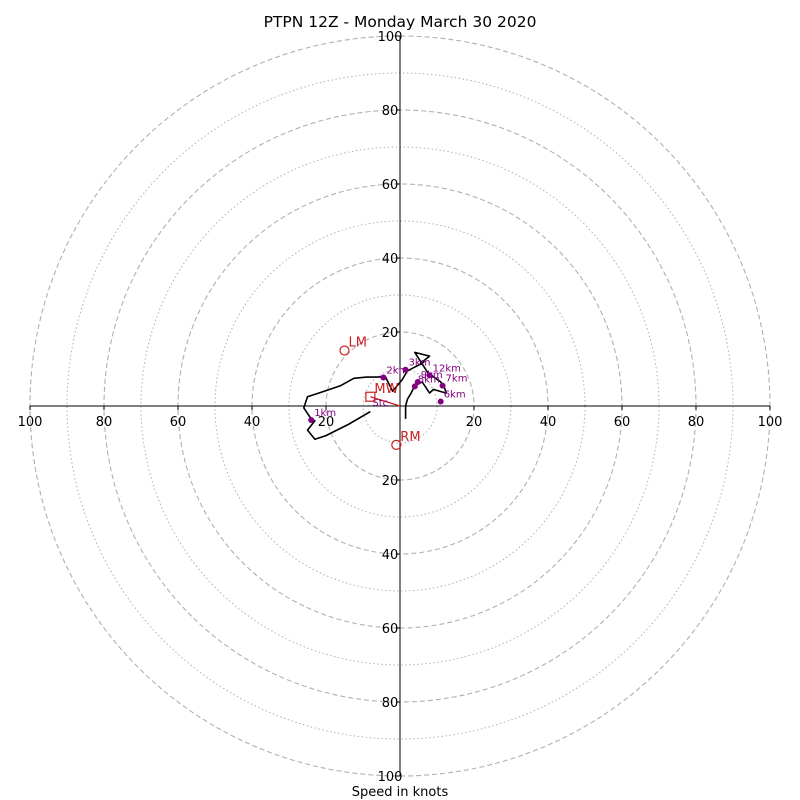 The image size is (800, 800). Describe the element at coordinates (311, 420) in the screenshot. I see `height-marker-1km` at that location.